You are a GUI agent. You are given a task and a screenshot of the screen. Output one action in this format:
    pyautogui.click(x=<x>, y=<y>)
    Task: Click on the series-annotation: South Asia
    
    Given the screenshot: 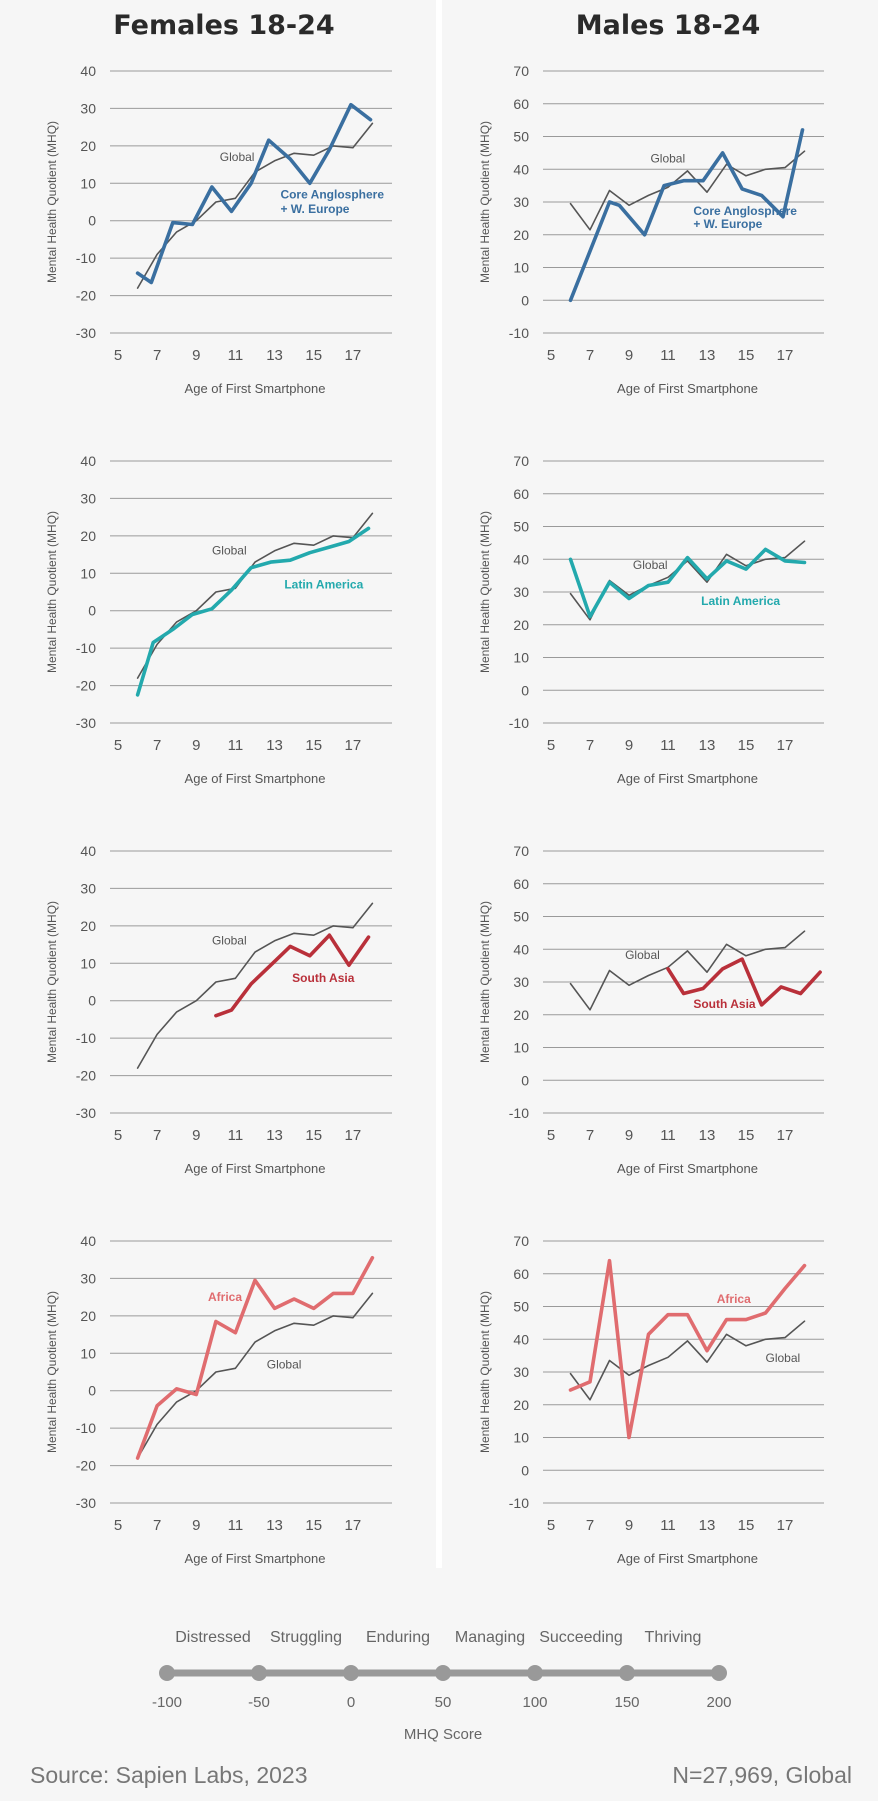 What is the action you would take?
    pyautogui.click(x=724, y=1004)
    